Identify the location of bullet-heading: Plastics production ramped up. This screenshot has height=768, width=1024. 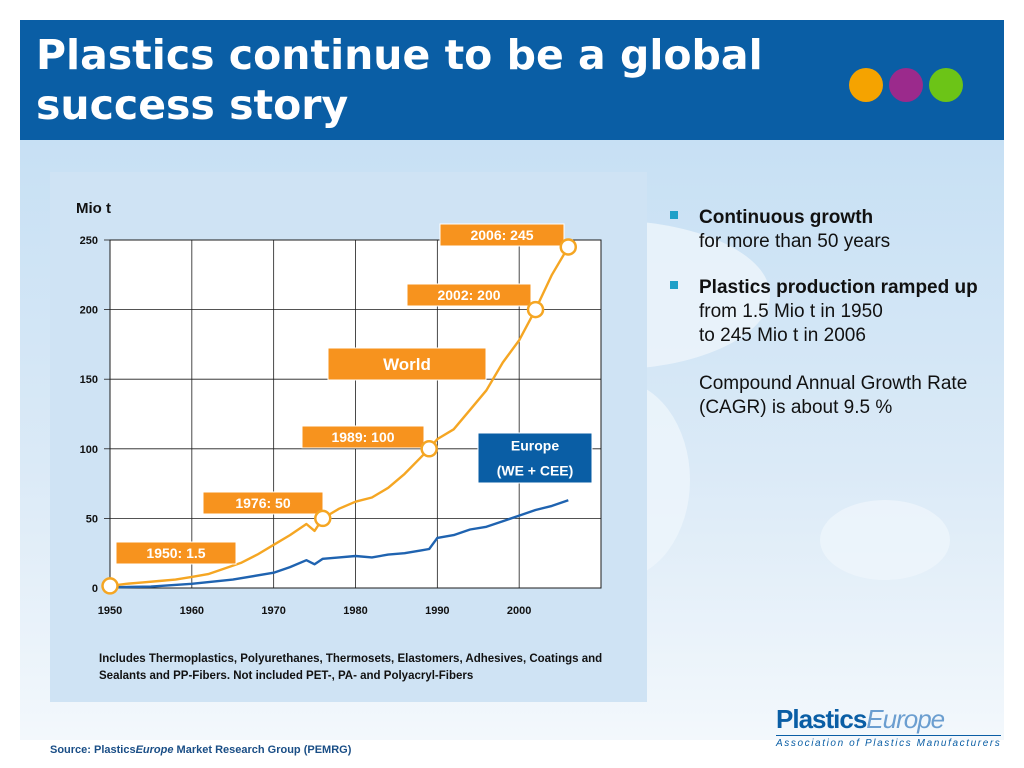
(838, 287).